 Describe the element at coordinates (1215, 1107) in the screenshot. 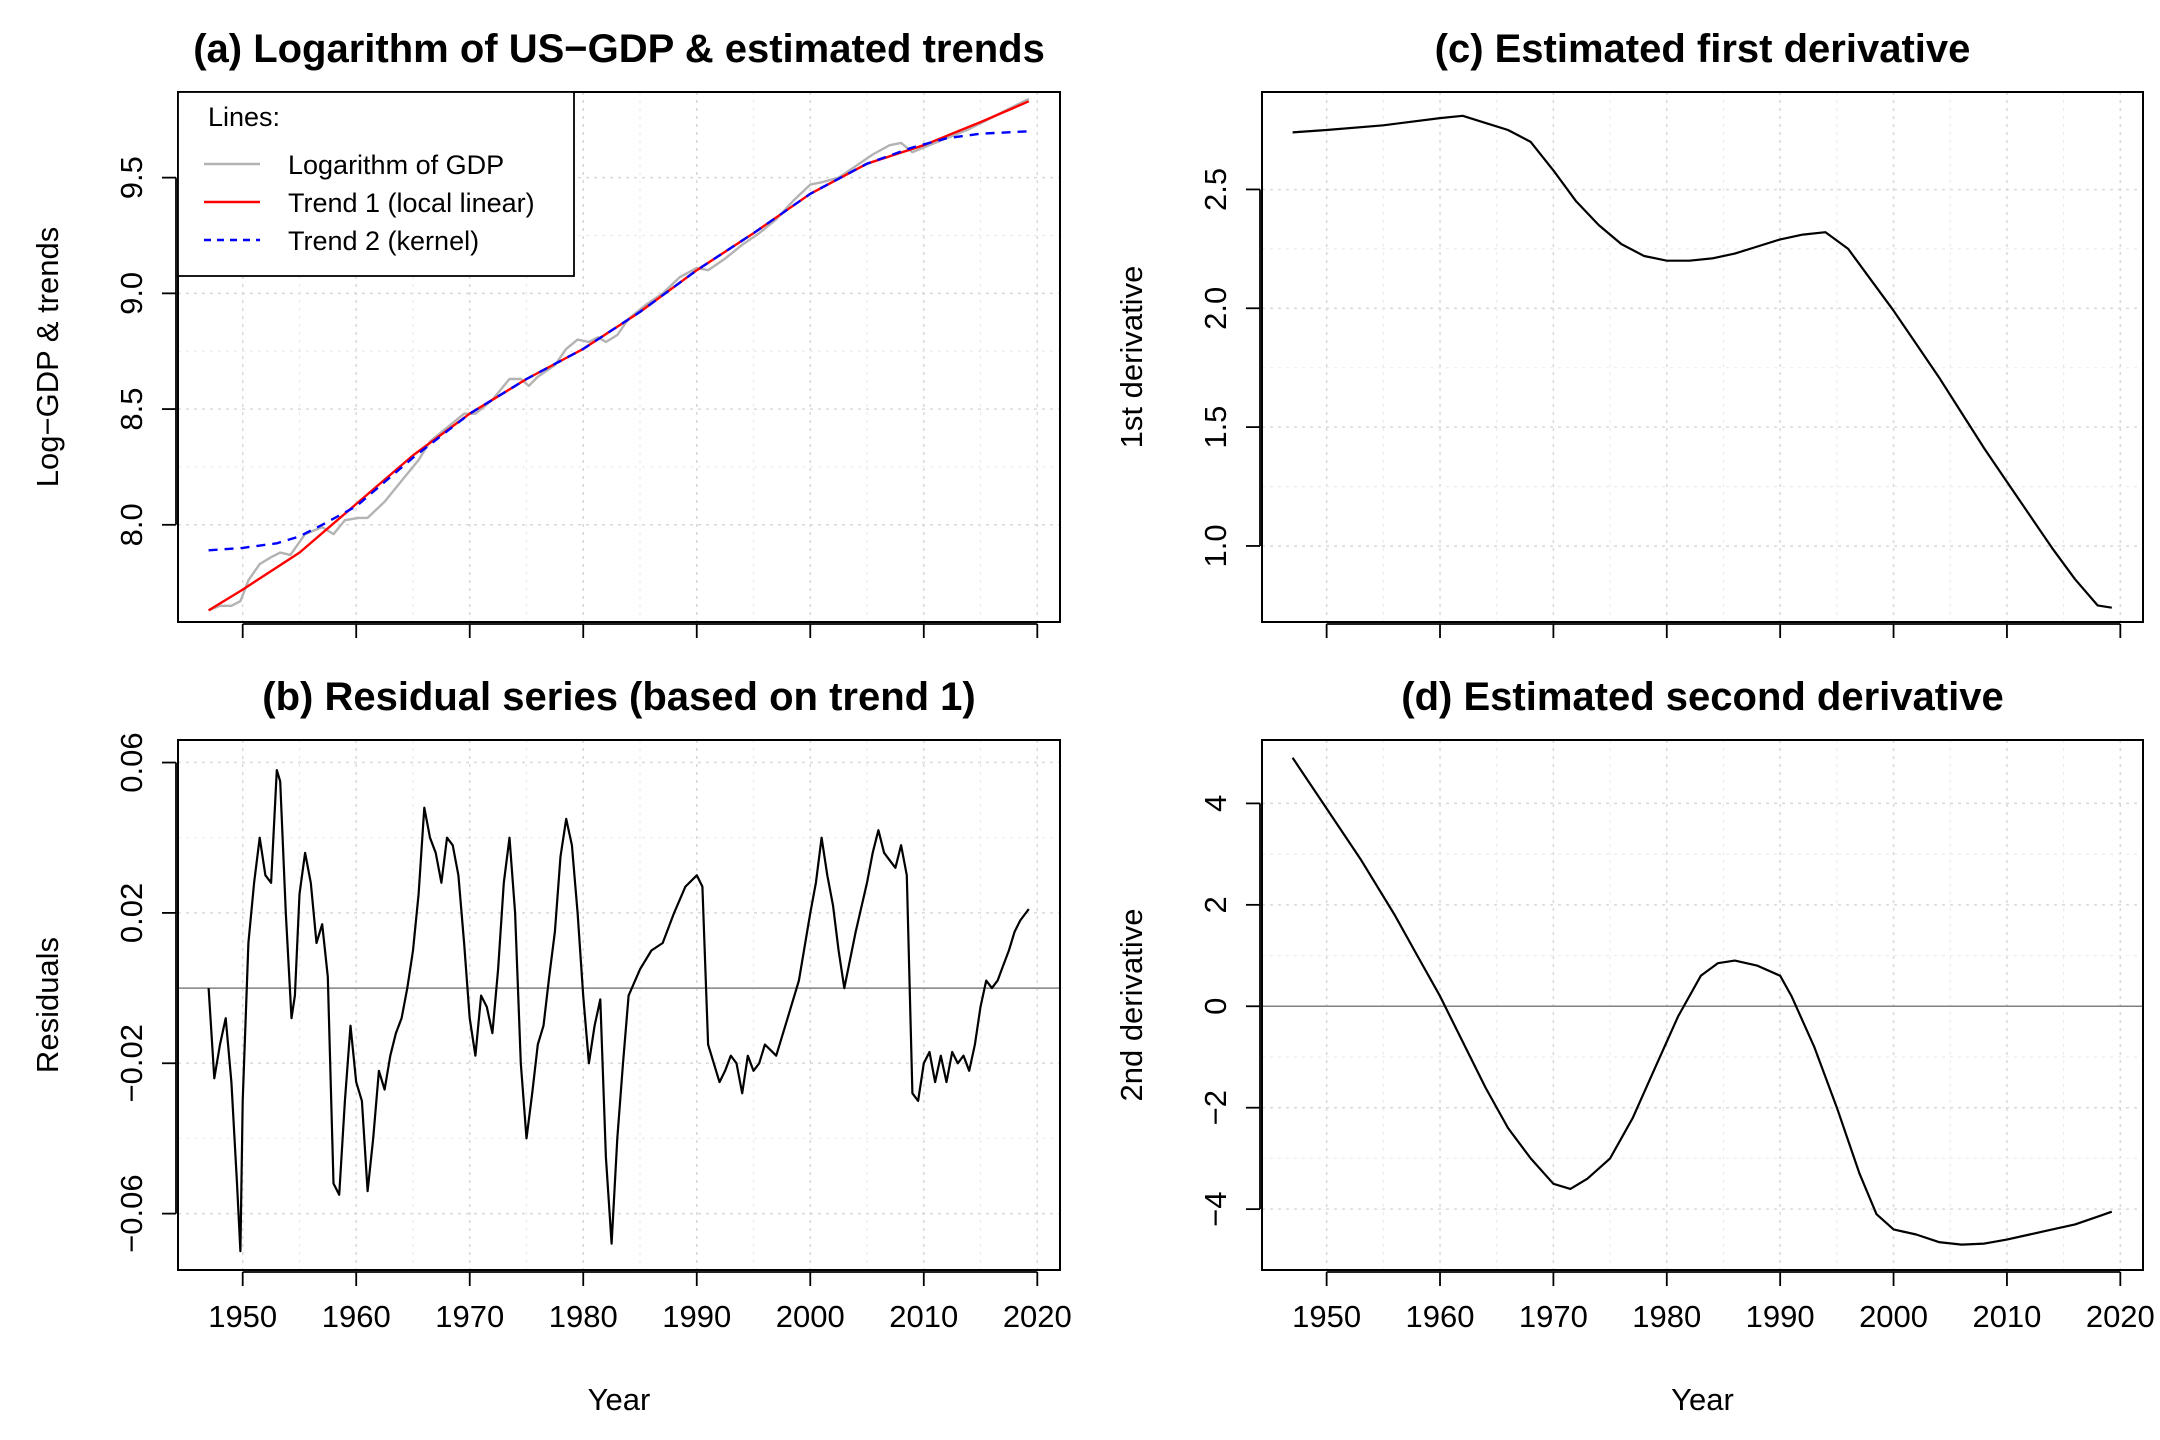

I see `y-tick-label: −2` at that location.